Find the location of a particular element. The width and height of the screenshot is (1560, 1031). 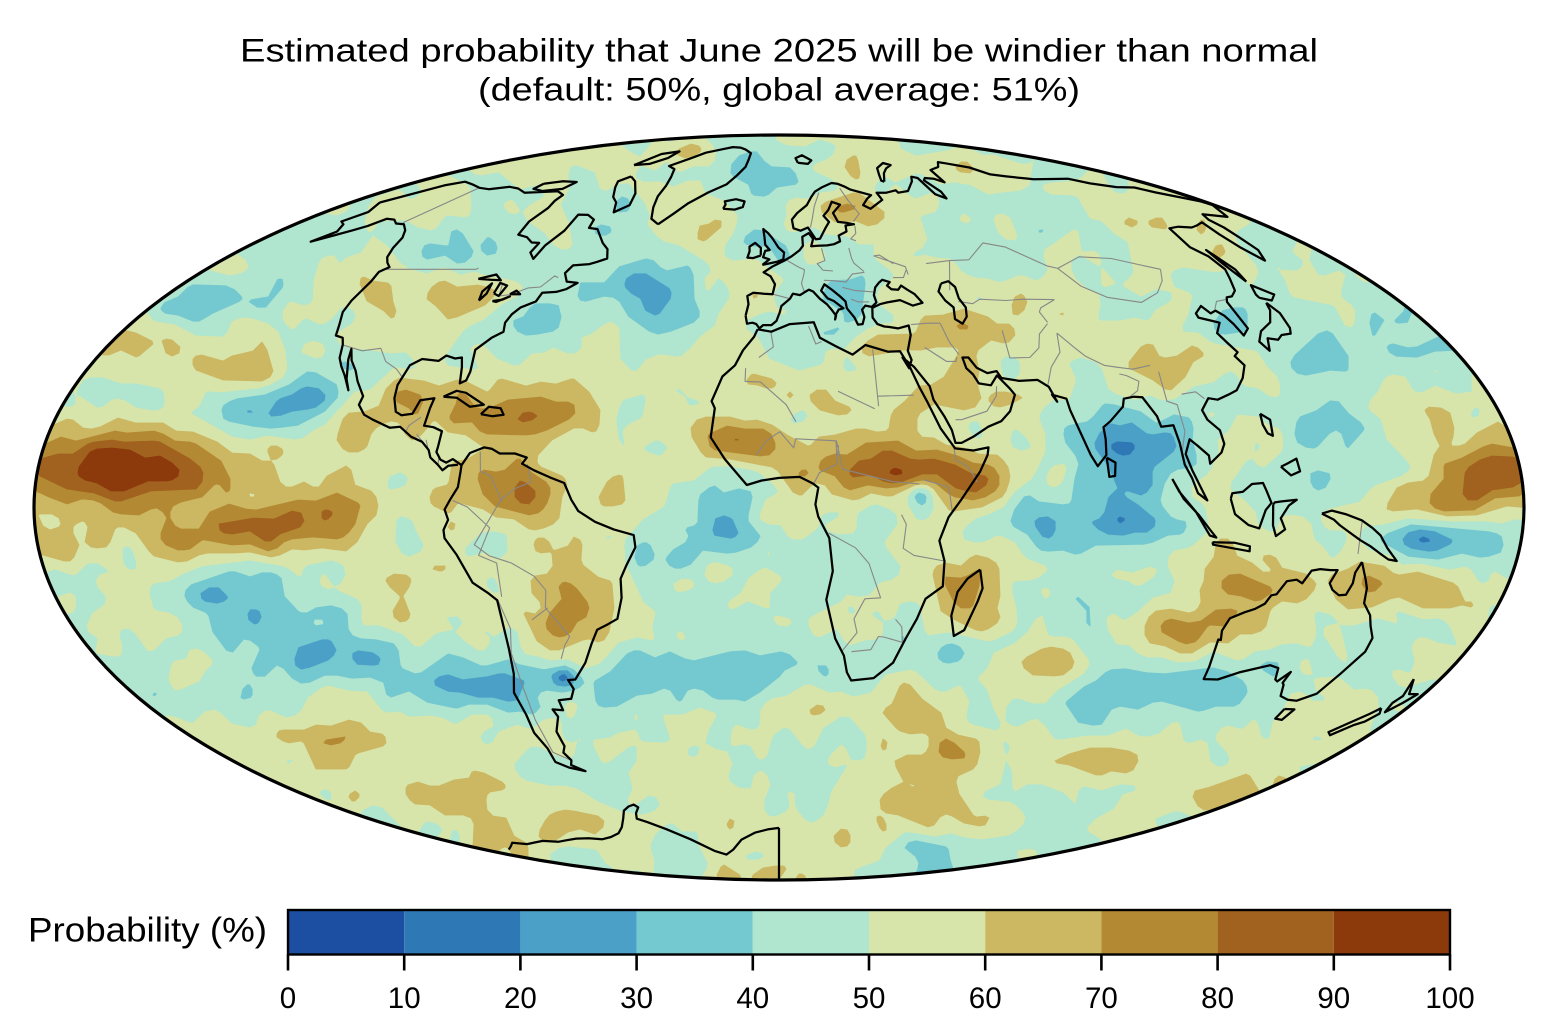

svg-text: 10 is located at coordinates (404, 998).